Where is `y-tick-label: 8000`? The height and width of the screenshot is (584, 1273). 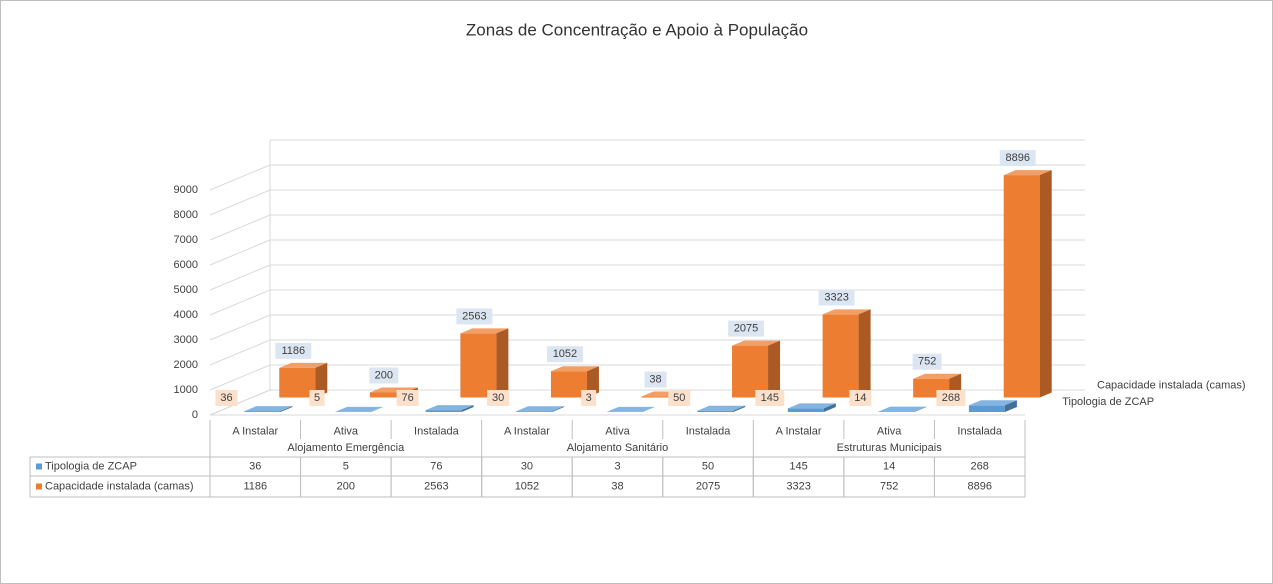 y-tick-label: 8000 is located at coordinates (186, 215).